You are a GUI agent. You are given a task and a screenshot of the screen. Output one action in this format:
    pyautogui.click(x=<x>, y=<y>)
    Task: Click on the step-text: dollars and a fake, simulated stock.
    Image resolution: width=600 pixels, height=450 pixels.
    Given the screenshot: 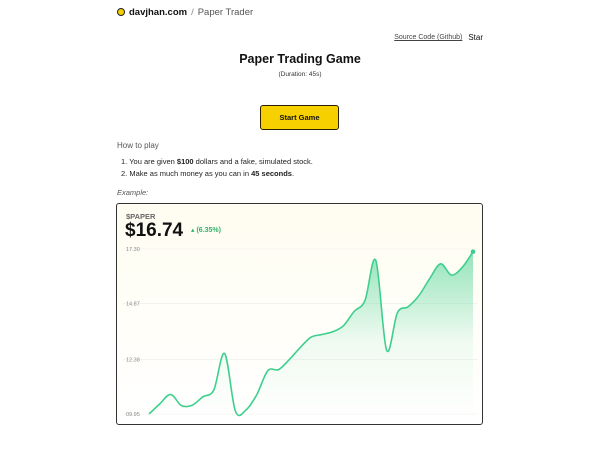 What is the action you would take?
    pyautogui.click(x=253, y=161)
    